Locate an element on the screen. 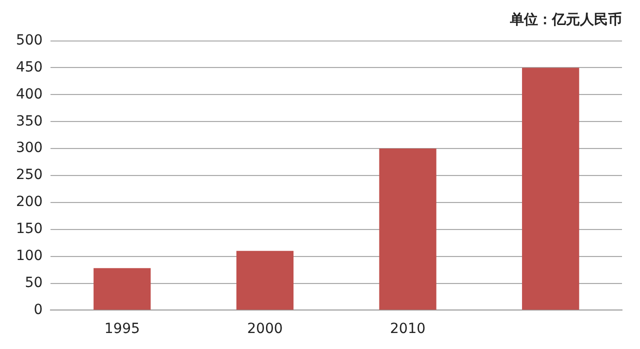 The image size is (640, 349). x-tick-label: 2000 is located at coordinates (265, 329).